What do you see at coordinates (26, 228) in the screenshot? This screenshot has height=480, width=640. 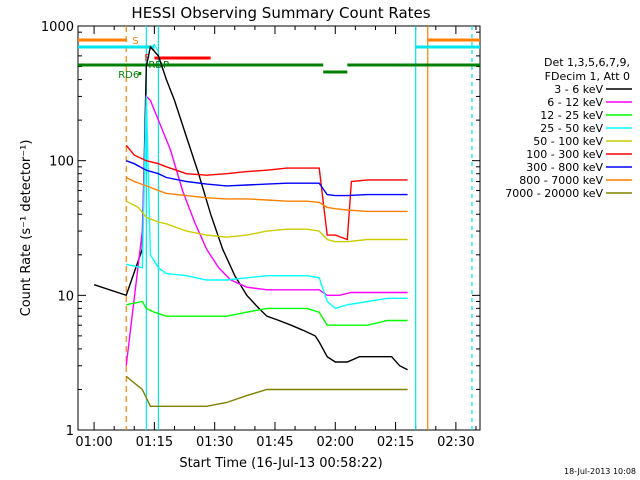 I see `y-axis-label: Count Rate (s⁻¹ detector⁻¹)` at bounding box center [26, 228].